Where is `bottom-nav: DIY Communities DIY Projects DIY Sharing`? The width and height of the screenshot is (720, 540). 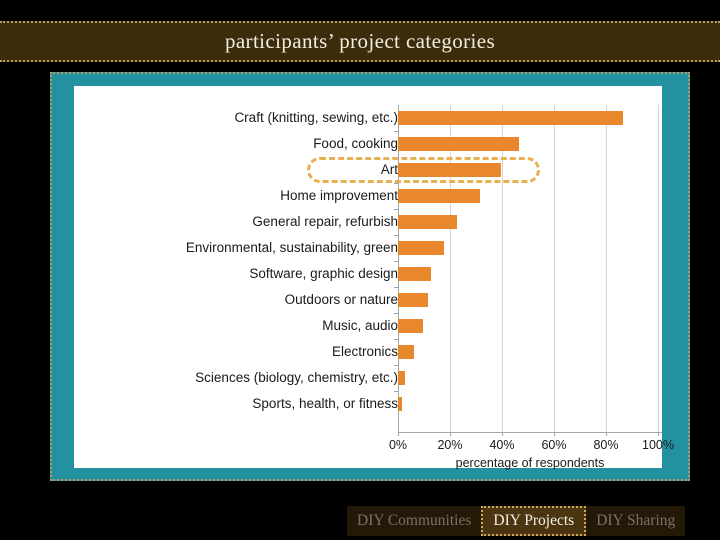 bottom-nav: DIY Communities DIY Projects DIY Sharing is located at coordinates (516, 521).